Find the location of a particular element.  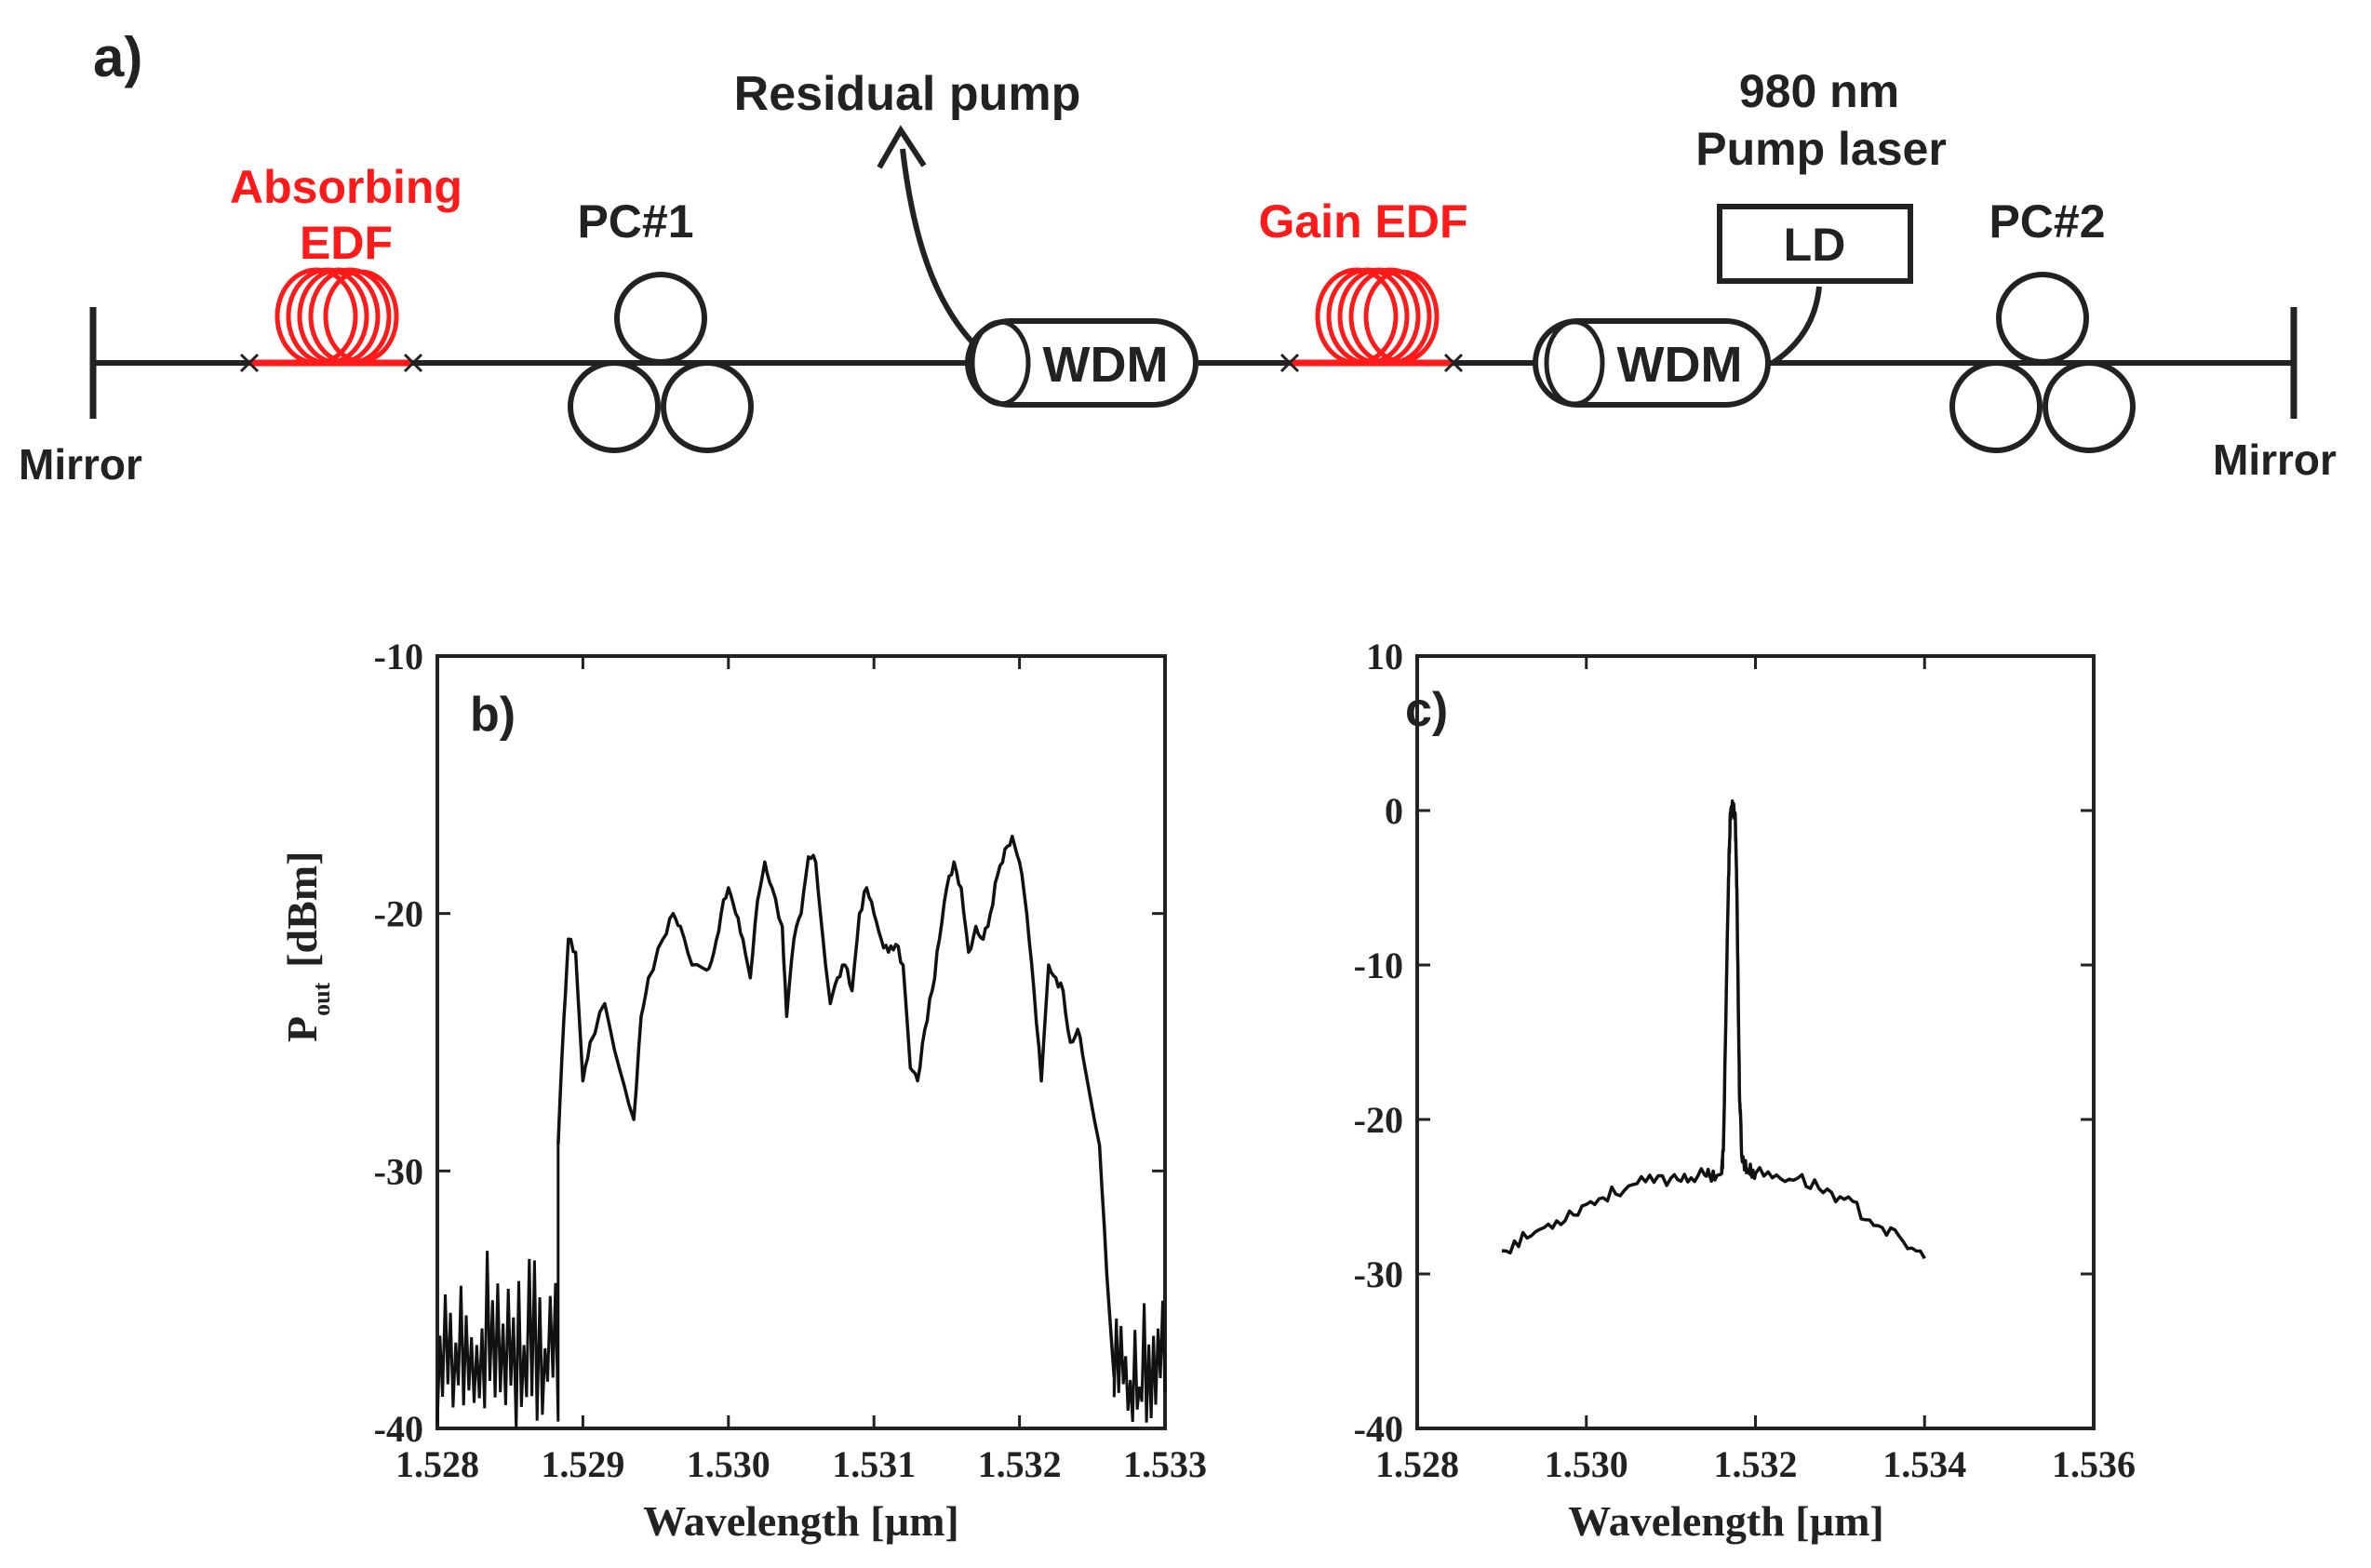

b-xtick-label: 1.530 is located at coordinates (728, 1464).